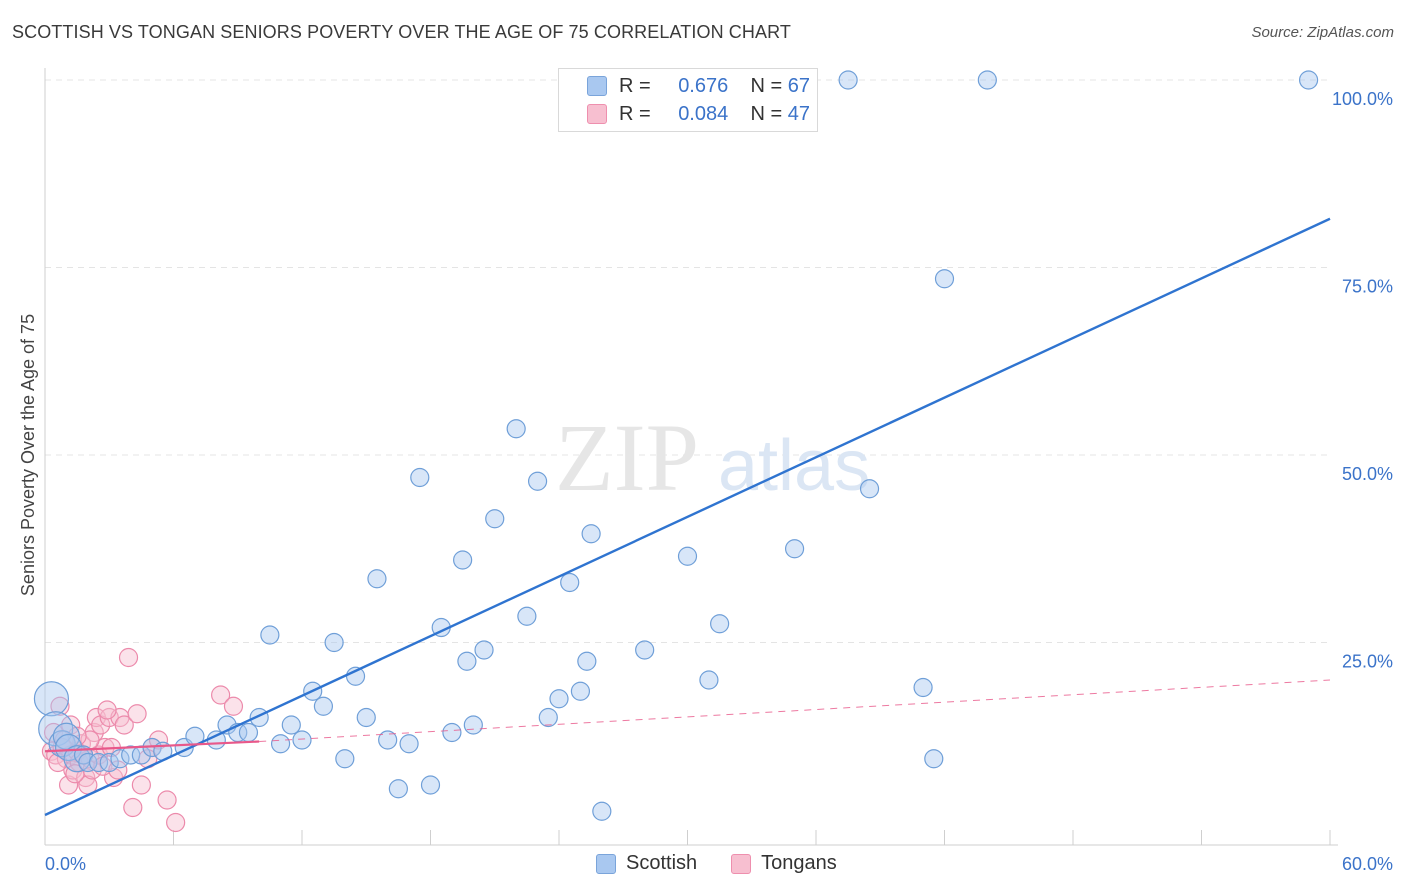 Image resolution: width=1406 pixels, height=892 pixels. What do you see at coordinates (703, 85) in the screenshot?
I see `legend-r-value: 0.676` at bounding box center [703, 85].